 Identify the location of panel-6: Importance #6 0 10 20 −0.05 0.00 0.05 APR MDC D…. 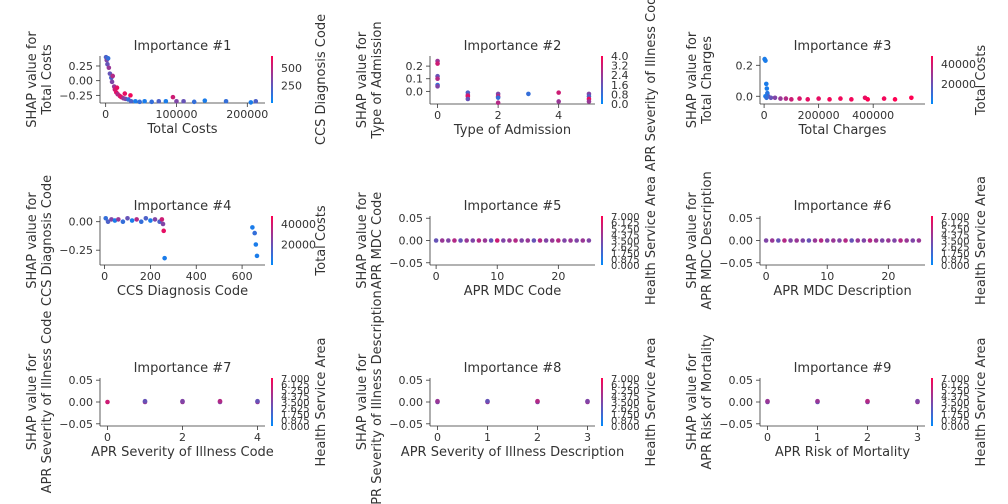
(837, 240).